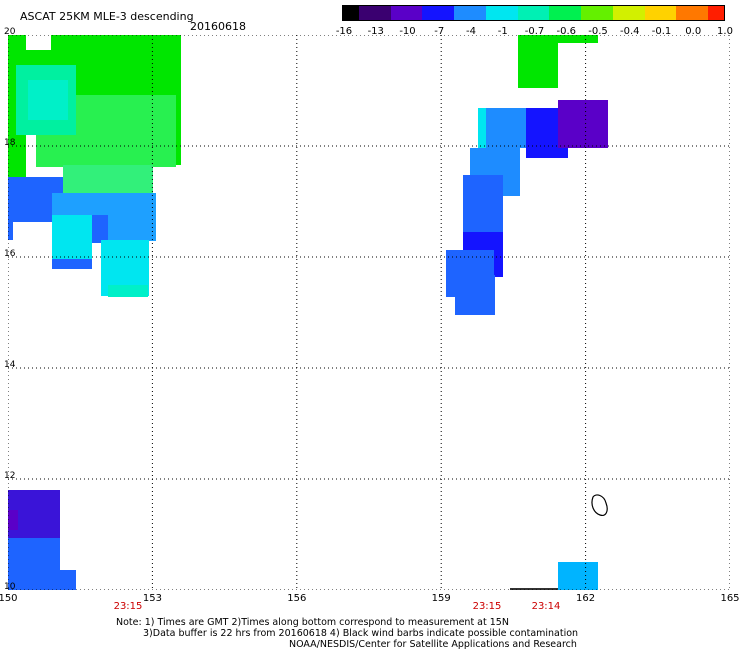 The width and height of the screenshot is (740, 650). Describe the element at coordinates (439, 31) in the screenshot. I see `colorbar-label: -7` at that location.